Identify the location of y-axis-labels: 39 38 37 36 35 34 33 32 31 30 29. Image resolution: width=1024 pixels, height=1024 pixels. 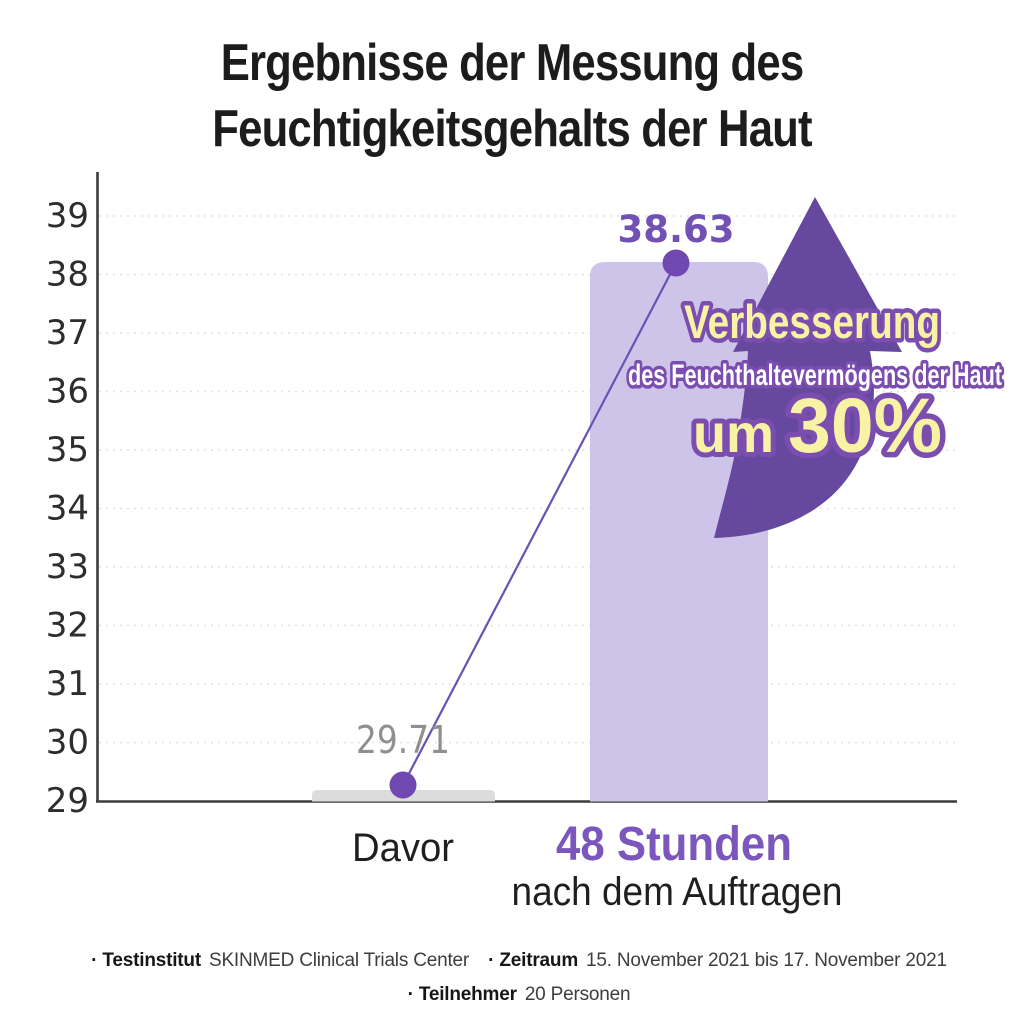
(67, 508).